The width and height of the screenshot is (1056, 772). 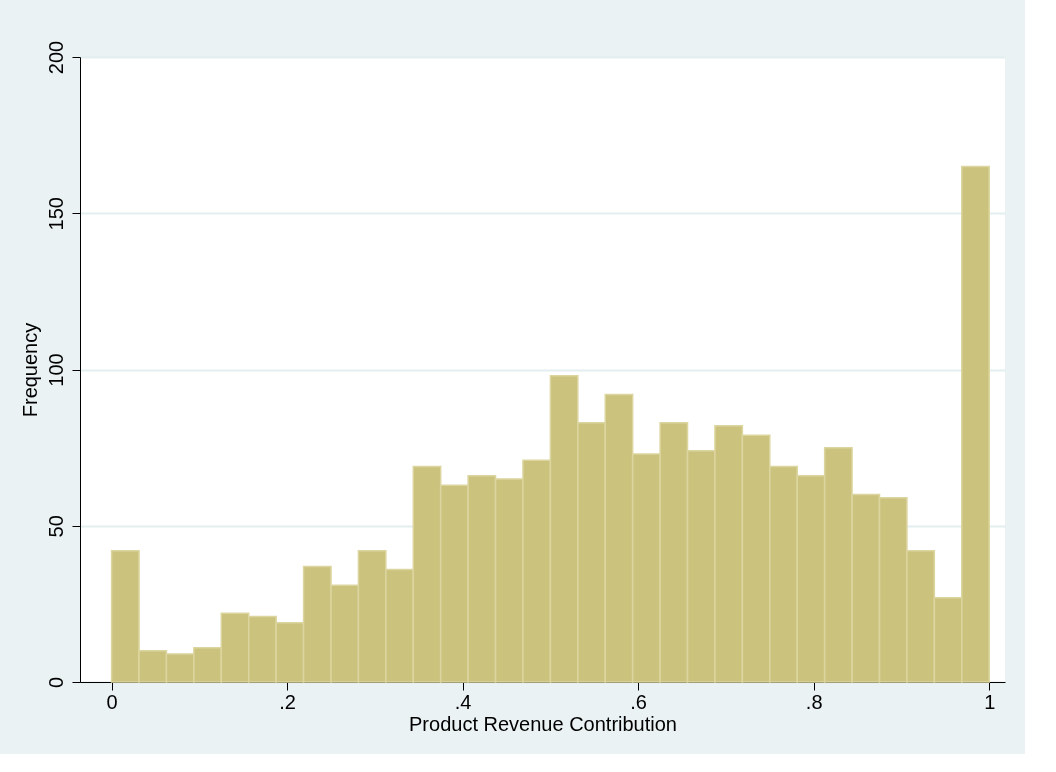 What do you see at coordinates (55, 214) in the screenshot?
I see `y-tick-label: 150` at bounding box center [55, 214].